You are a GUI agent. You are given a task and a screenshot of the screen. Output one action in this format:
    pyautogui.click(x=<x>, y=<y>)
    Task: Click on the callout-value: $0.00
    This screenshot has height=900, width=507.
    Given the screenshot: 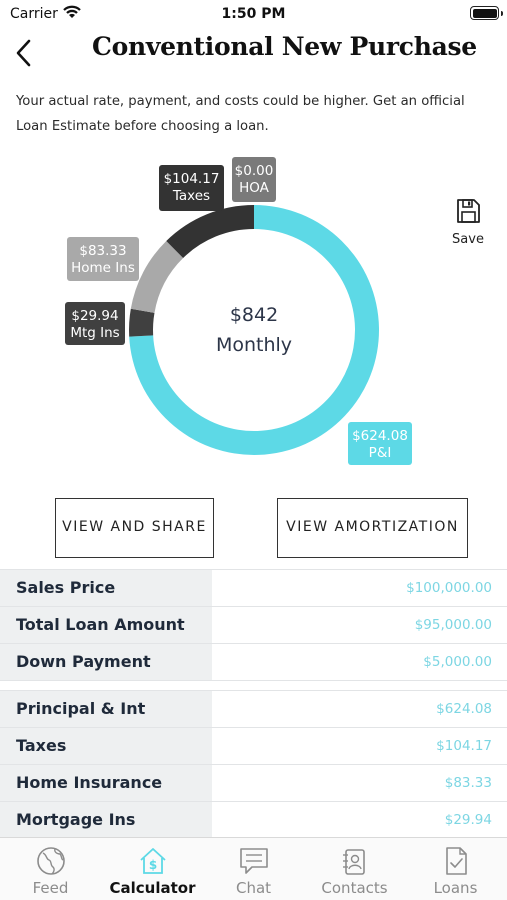 What is the action you would take?
    pyautogui.click(x=254, y=171)
    